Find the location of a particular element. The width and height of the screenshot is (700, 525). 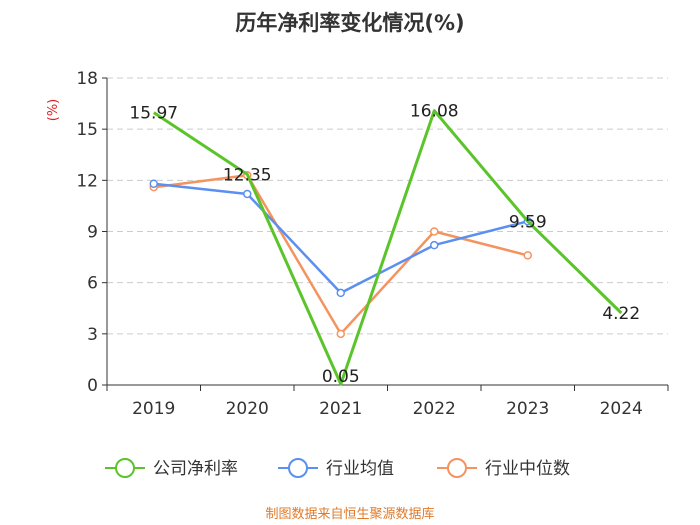

y-tick-label: 9 is located at coordinates (92, 233).